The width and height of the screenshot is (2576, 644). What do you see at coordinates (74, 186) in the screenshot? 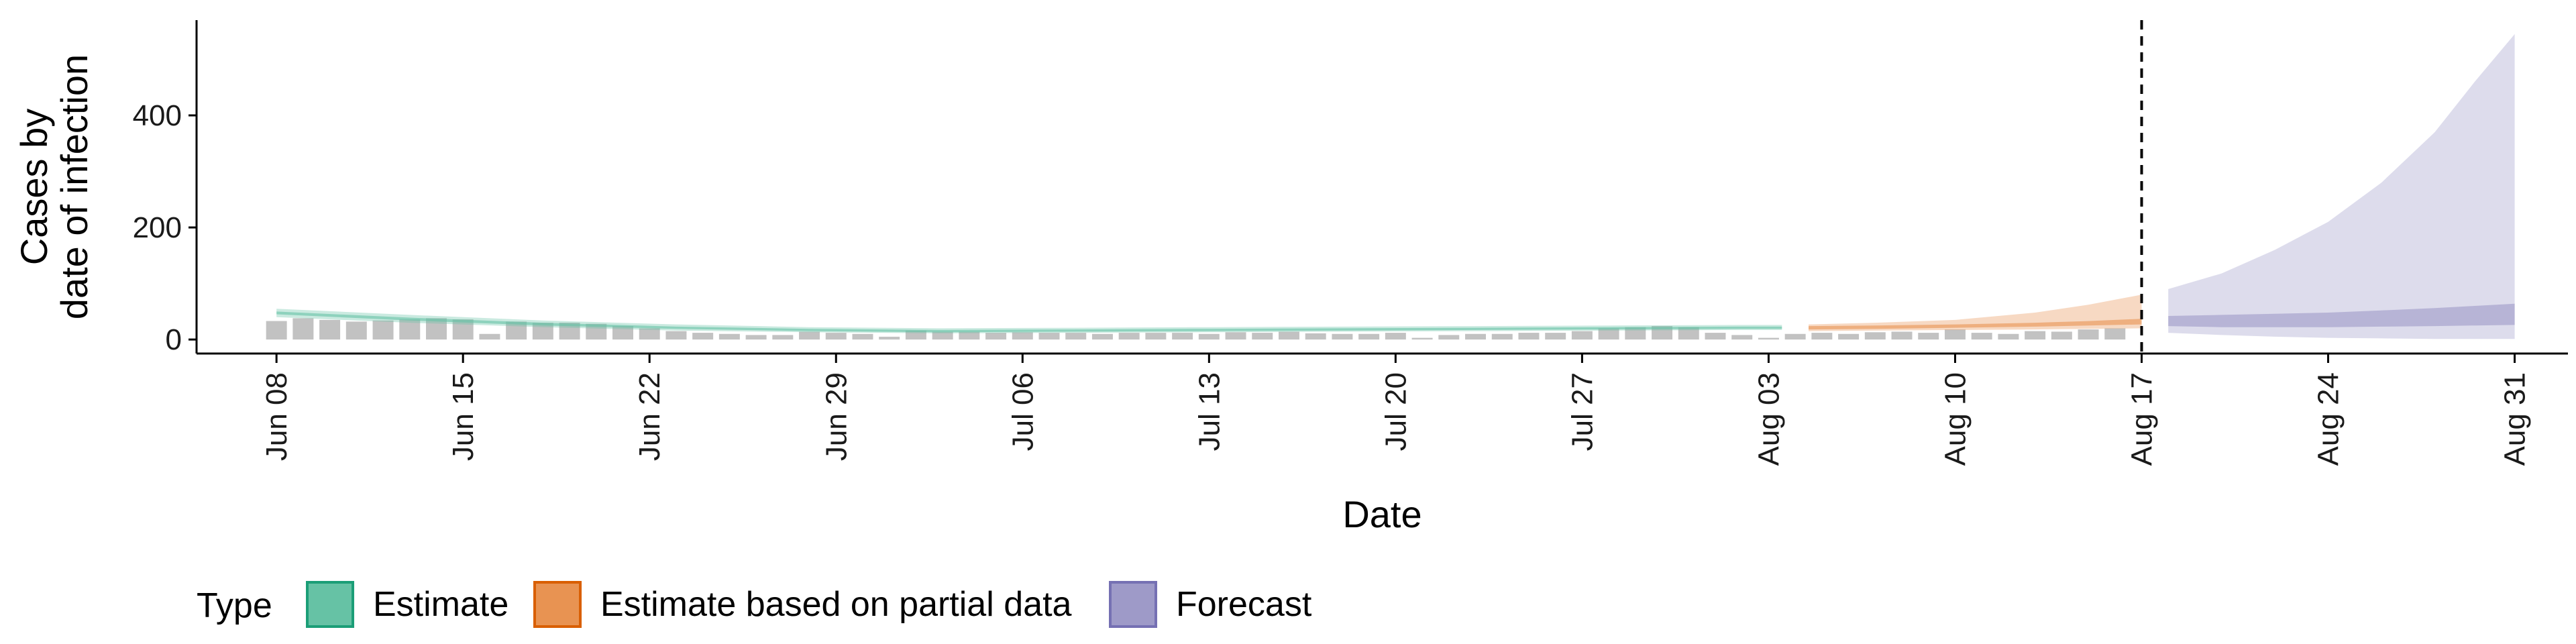
I see `y-axis-title-line-2: date of infection` at bounding box center [74, 186].